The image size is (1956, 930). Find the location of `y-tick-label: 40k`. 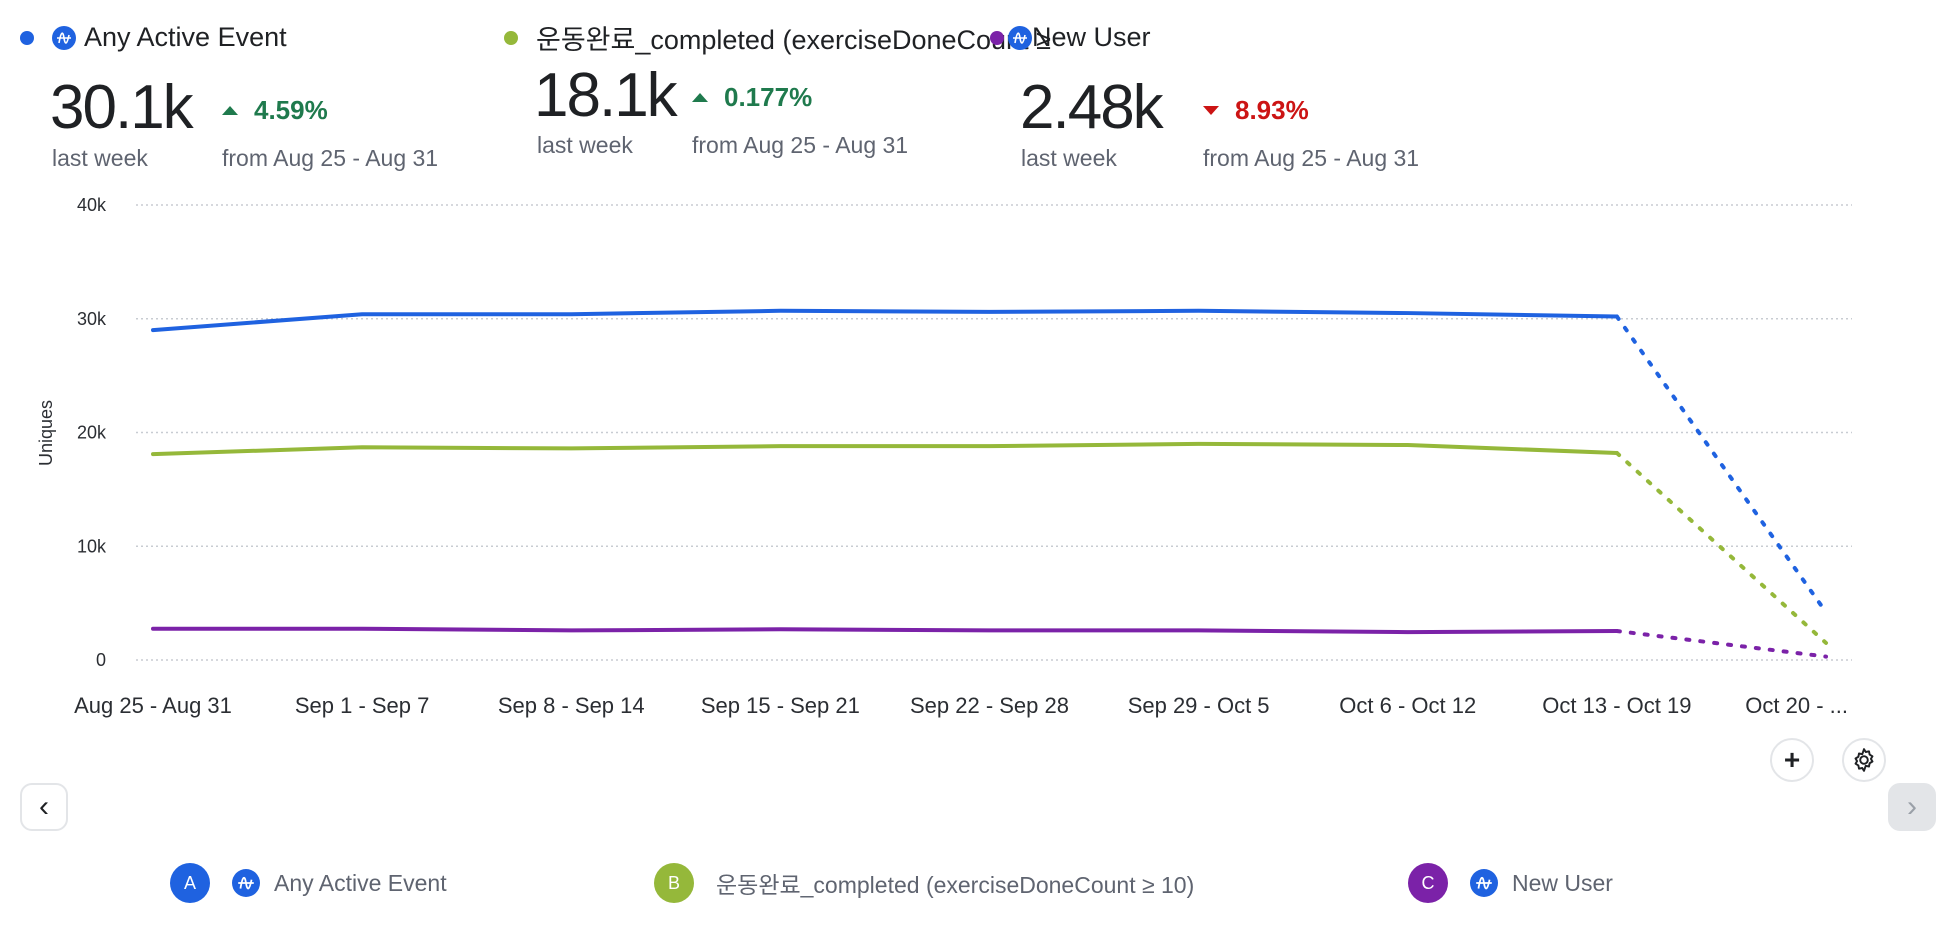

y-tick-label: 40k is located at coordinates (92, 205).